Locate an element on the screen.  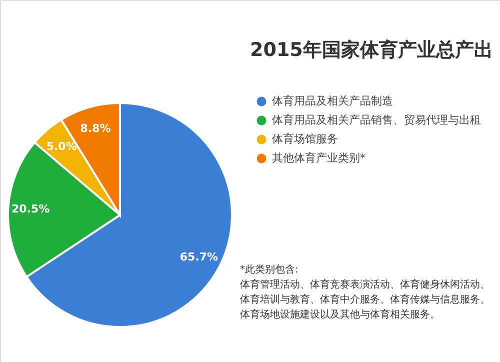
legend-label: 体育场馆服务 is located at coordinates (305, 139).